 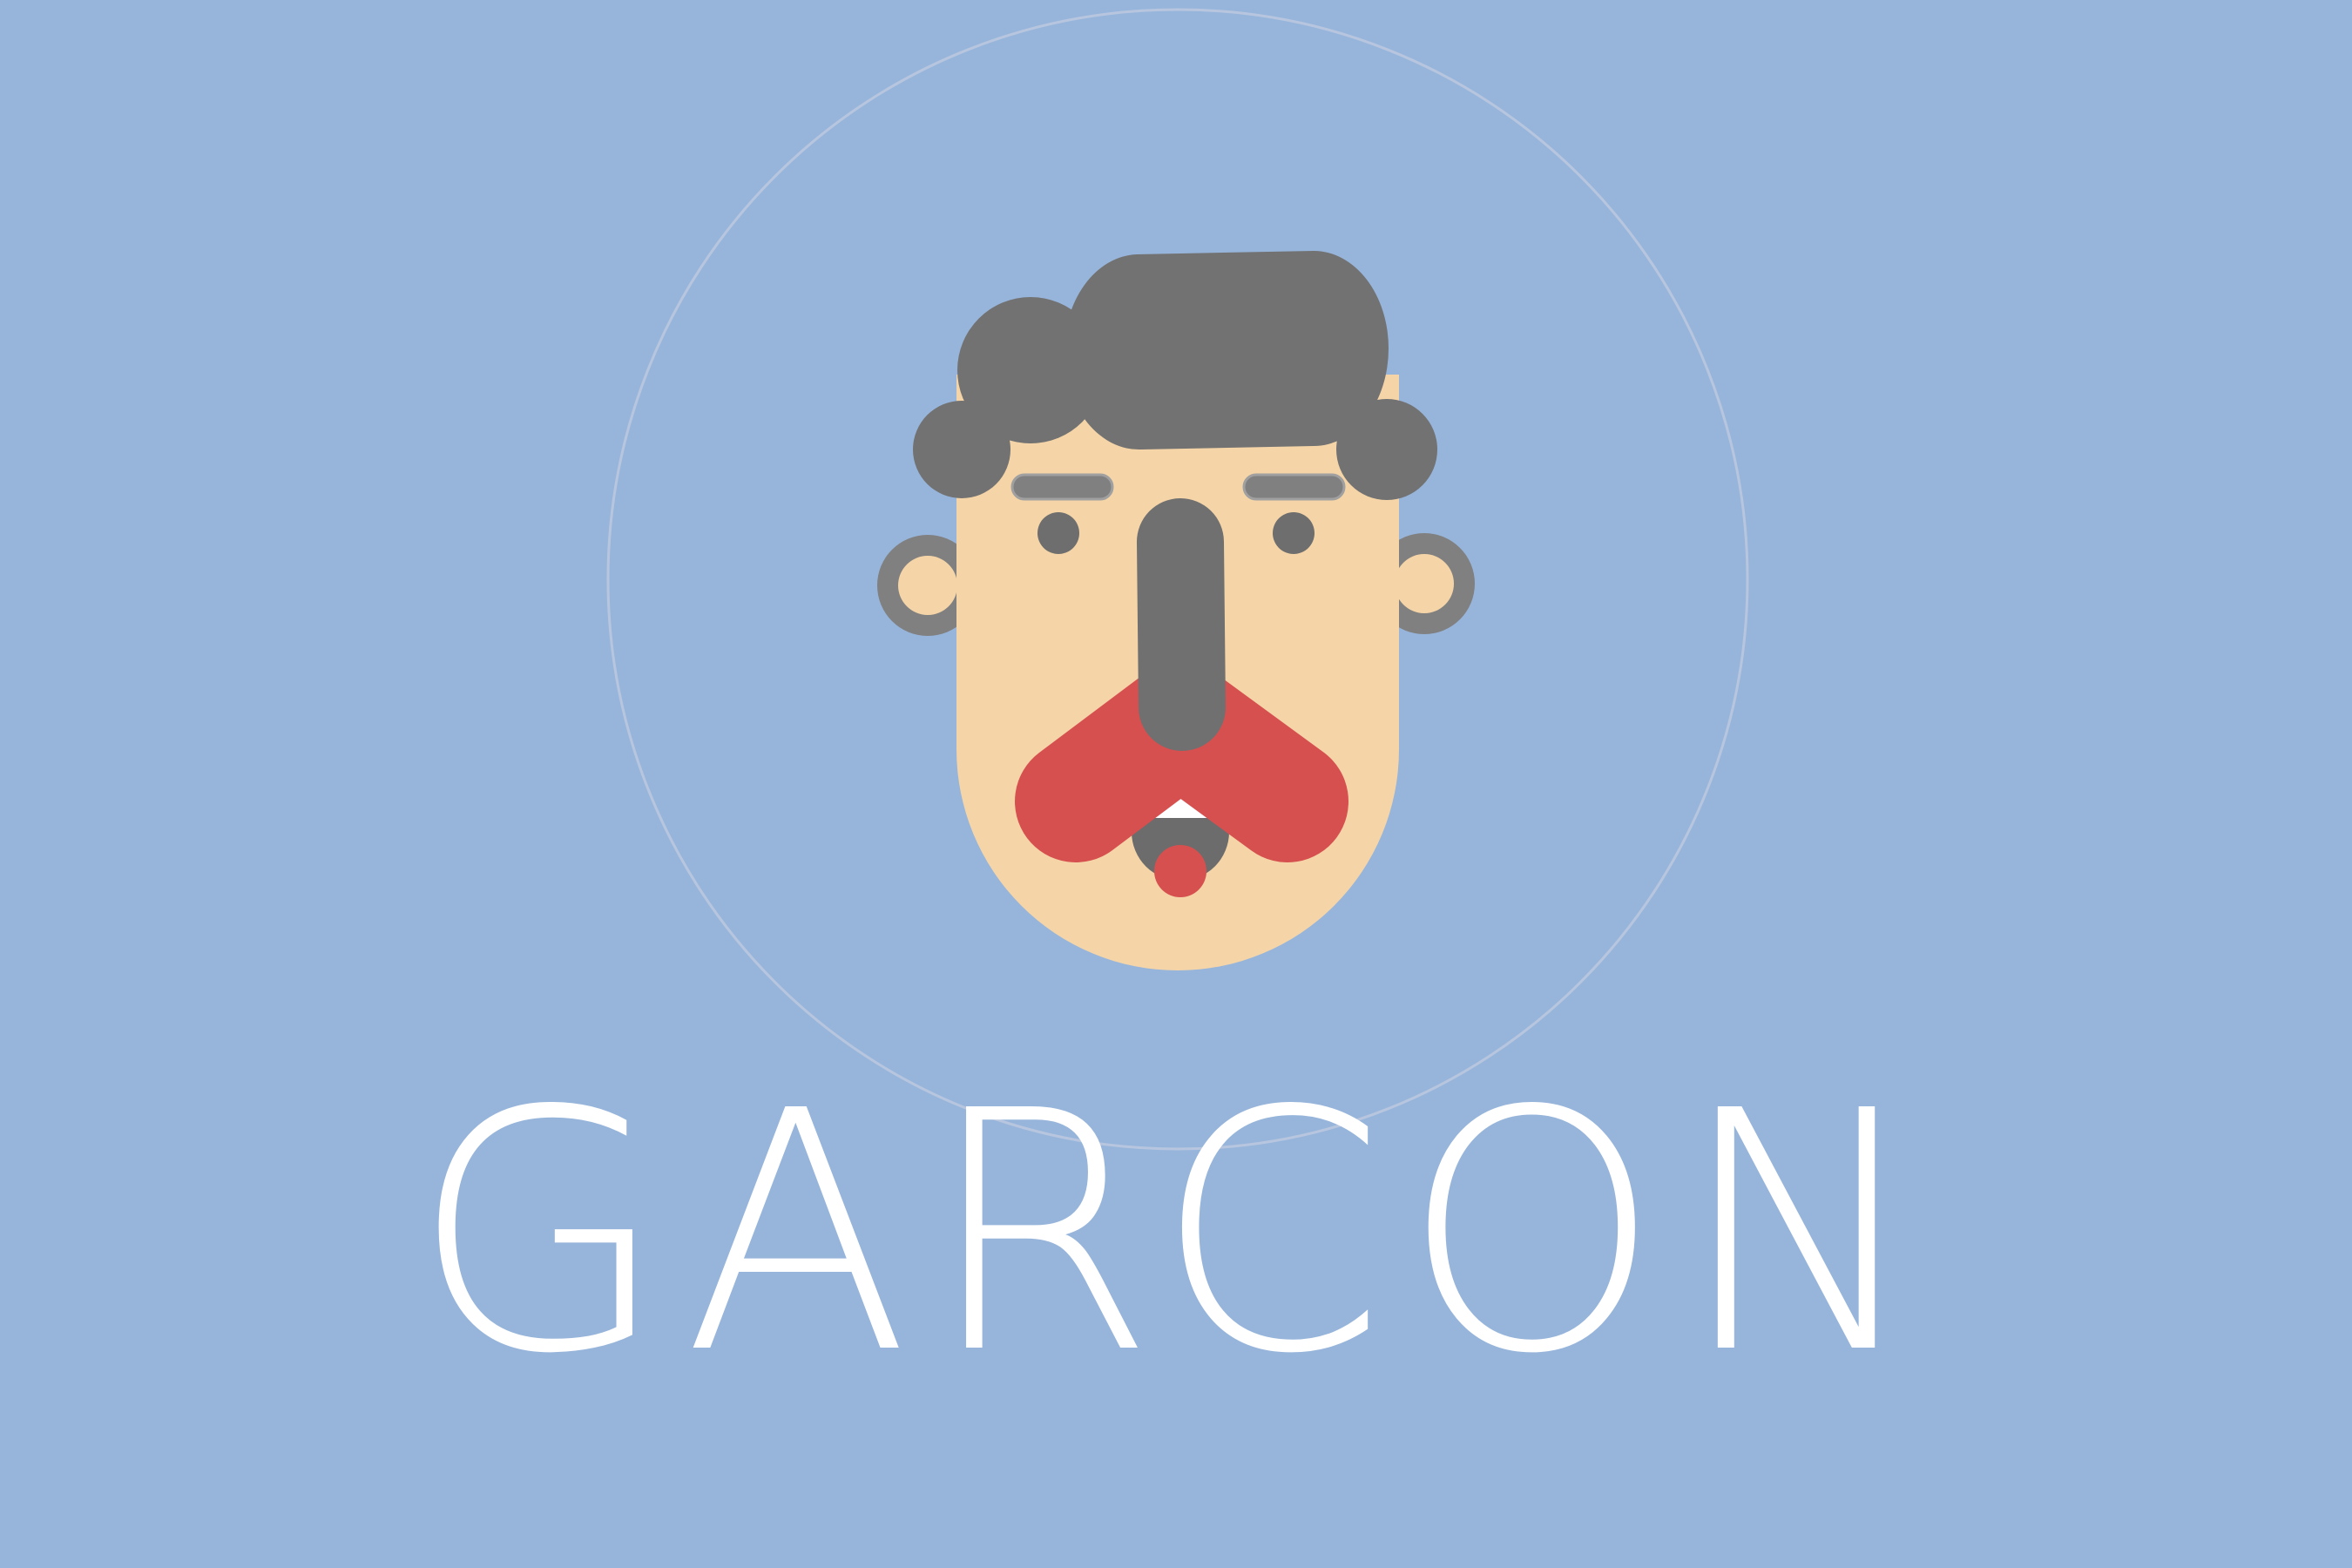 What do you see at coordinates (1058, 533) in the screenshot?
I see `left-eye` at bounding box center [1058, 533].